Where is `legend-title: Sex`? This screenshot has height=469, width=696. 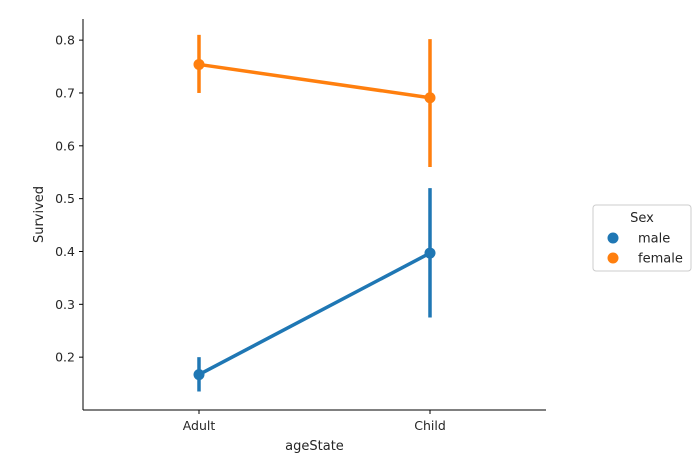
legend-title: Sex is located at coordinates (642, 218).